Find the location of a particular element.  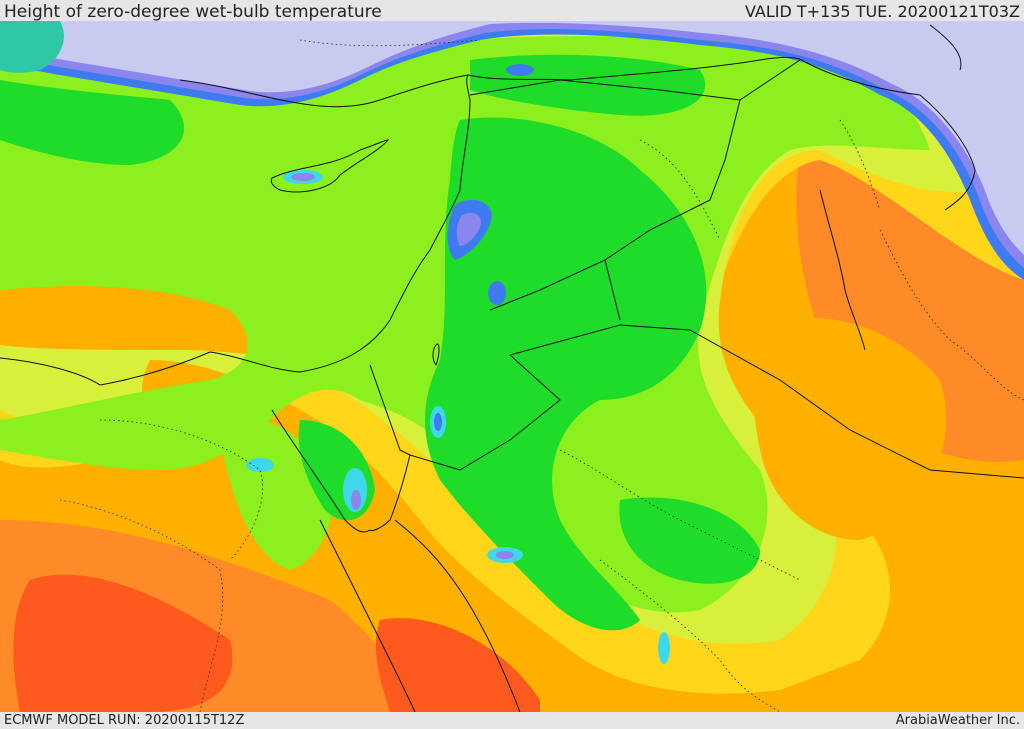

model-run: ECMWF MODEL RUN: 20200115T12Z is located at coordinates (124, 720).